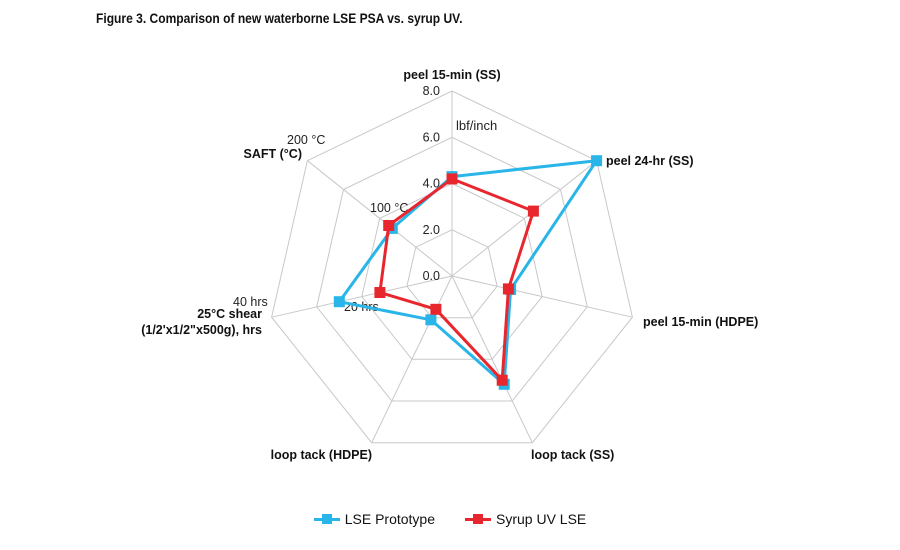 Image resolution: width=900 pixels, height=550 pixels. What do you see at coordinates (273, 154) in the screenshot?
I see `axis-label-saft-c: SAFT (°C)` at bounding box center [273, 154].